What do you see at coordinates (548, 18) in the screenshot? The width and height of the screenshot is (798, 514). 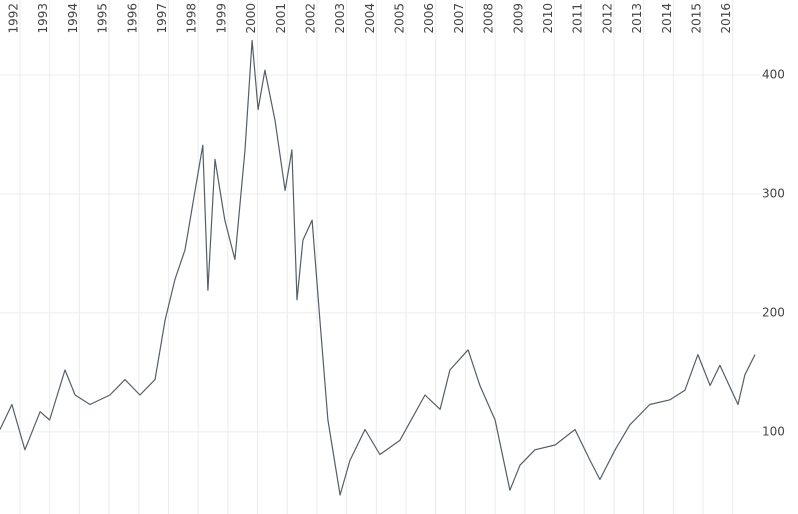 I see `x-tick-label: 2010` at bounding box center [548, 18].